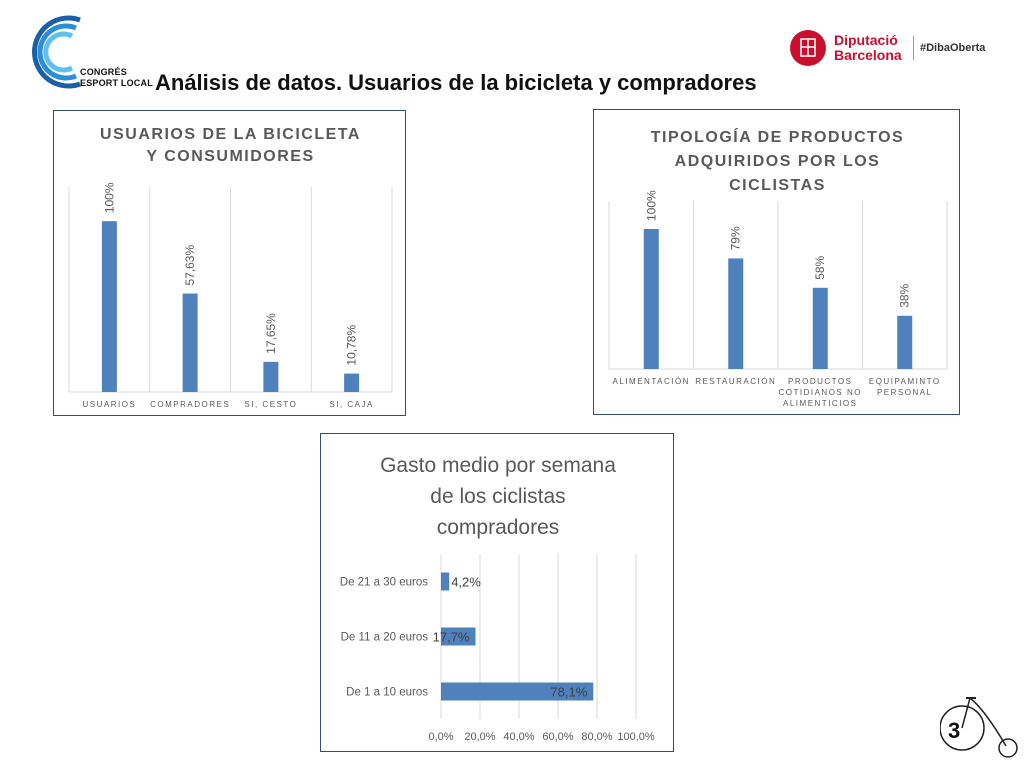 This screenshot has height=768, width=1024. What do you see at coordinates (351, 404) in the screenshot?
I see `category-label: SI, CAJA` at bounding box center [351, 404].